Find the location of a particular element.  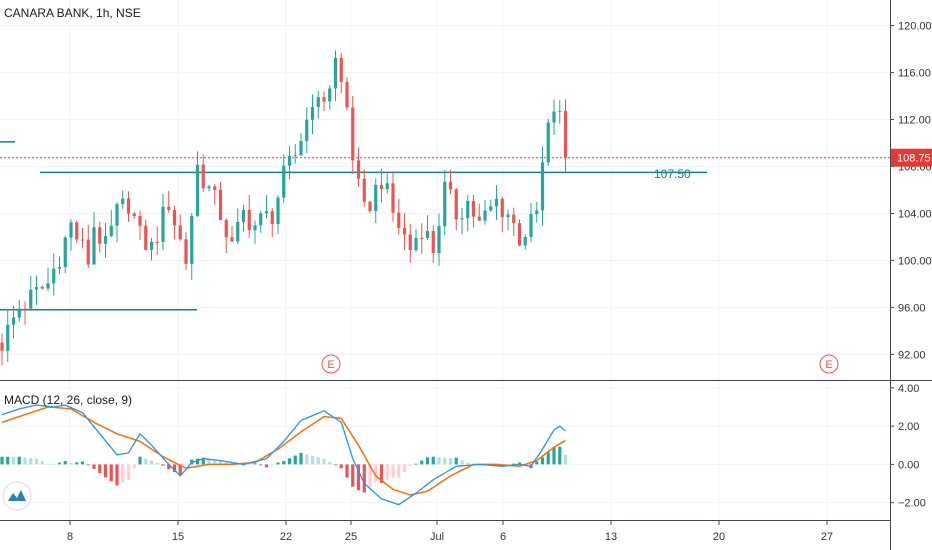

x-tick-label: 13 is located at coordinates (611, 537).